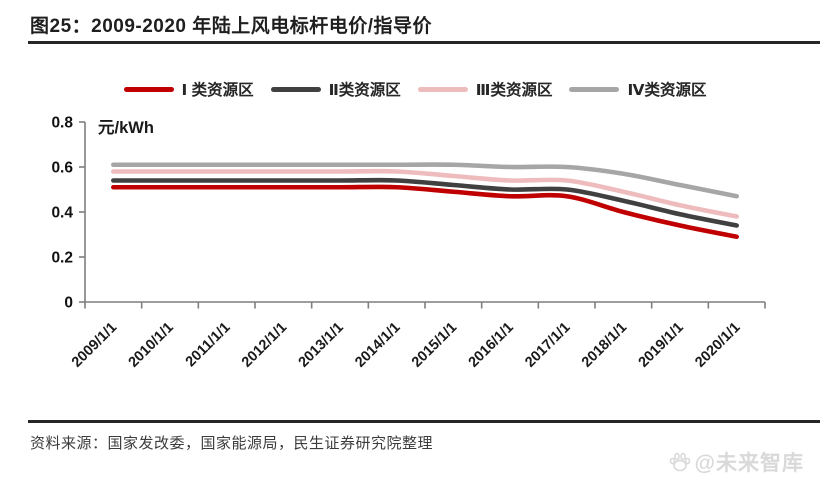 The height and width of the screenshot is (494, 830). I want to click on legend-item-region-3: Ⅲ类资源区, so click(485, 89).